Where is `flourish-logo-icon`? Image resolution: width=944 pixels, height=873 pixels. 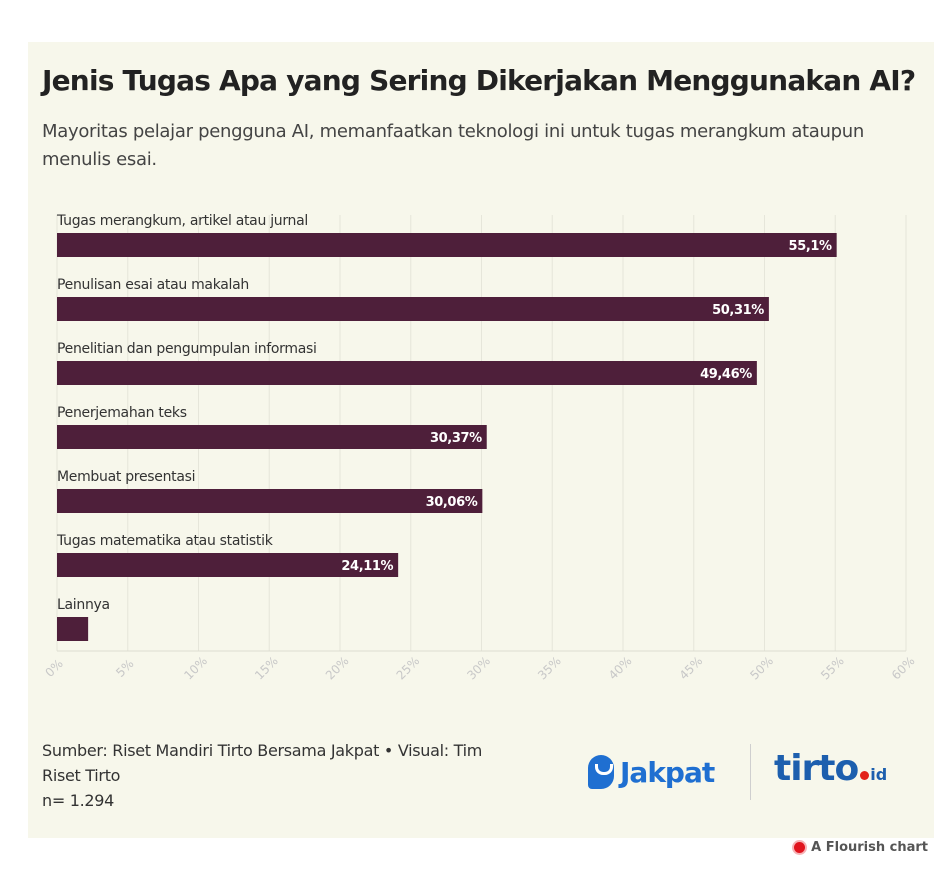
flourish-logo-icon is located at coordinates (800, 847).